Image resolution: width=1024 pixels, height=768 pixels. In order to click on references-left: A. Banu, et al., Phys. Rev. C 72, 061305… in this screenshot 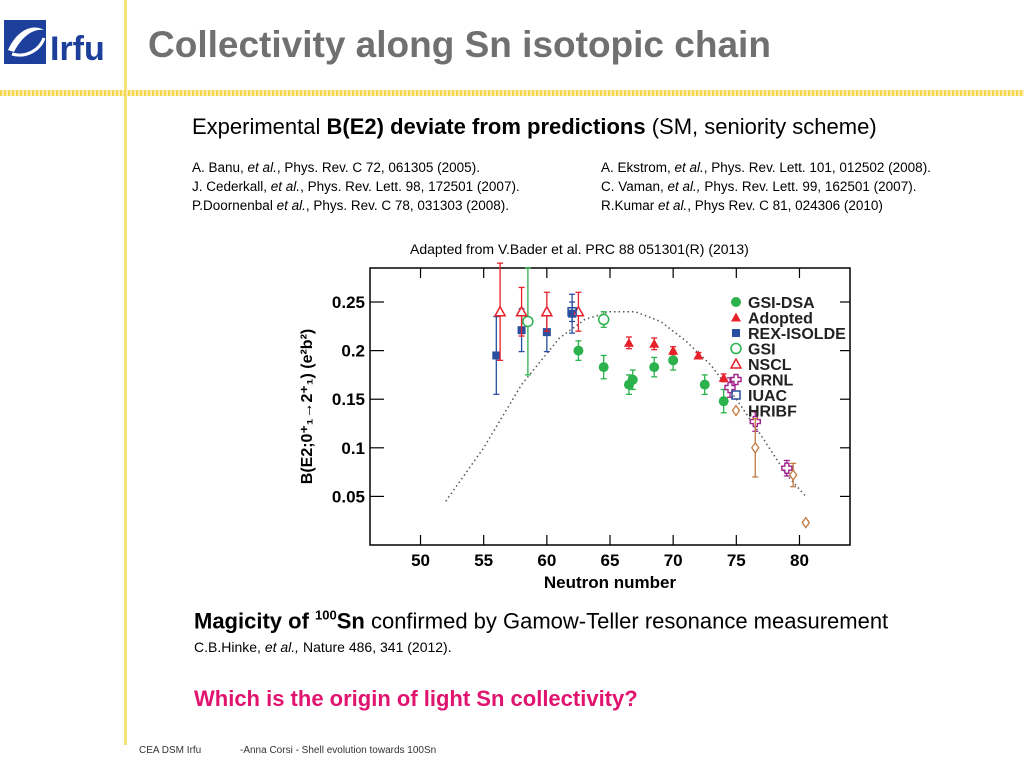, I will do `click(356, 186)`.